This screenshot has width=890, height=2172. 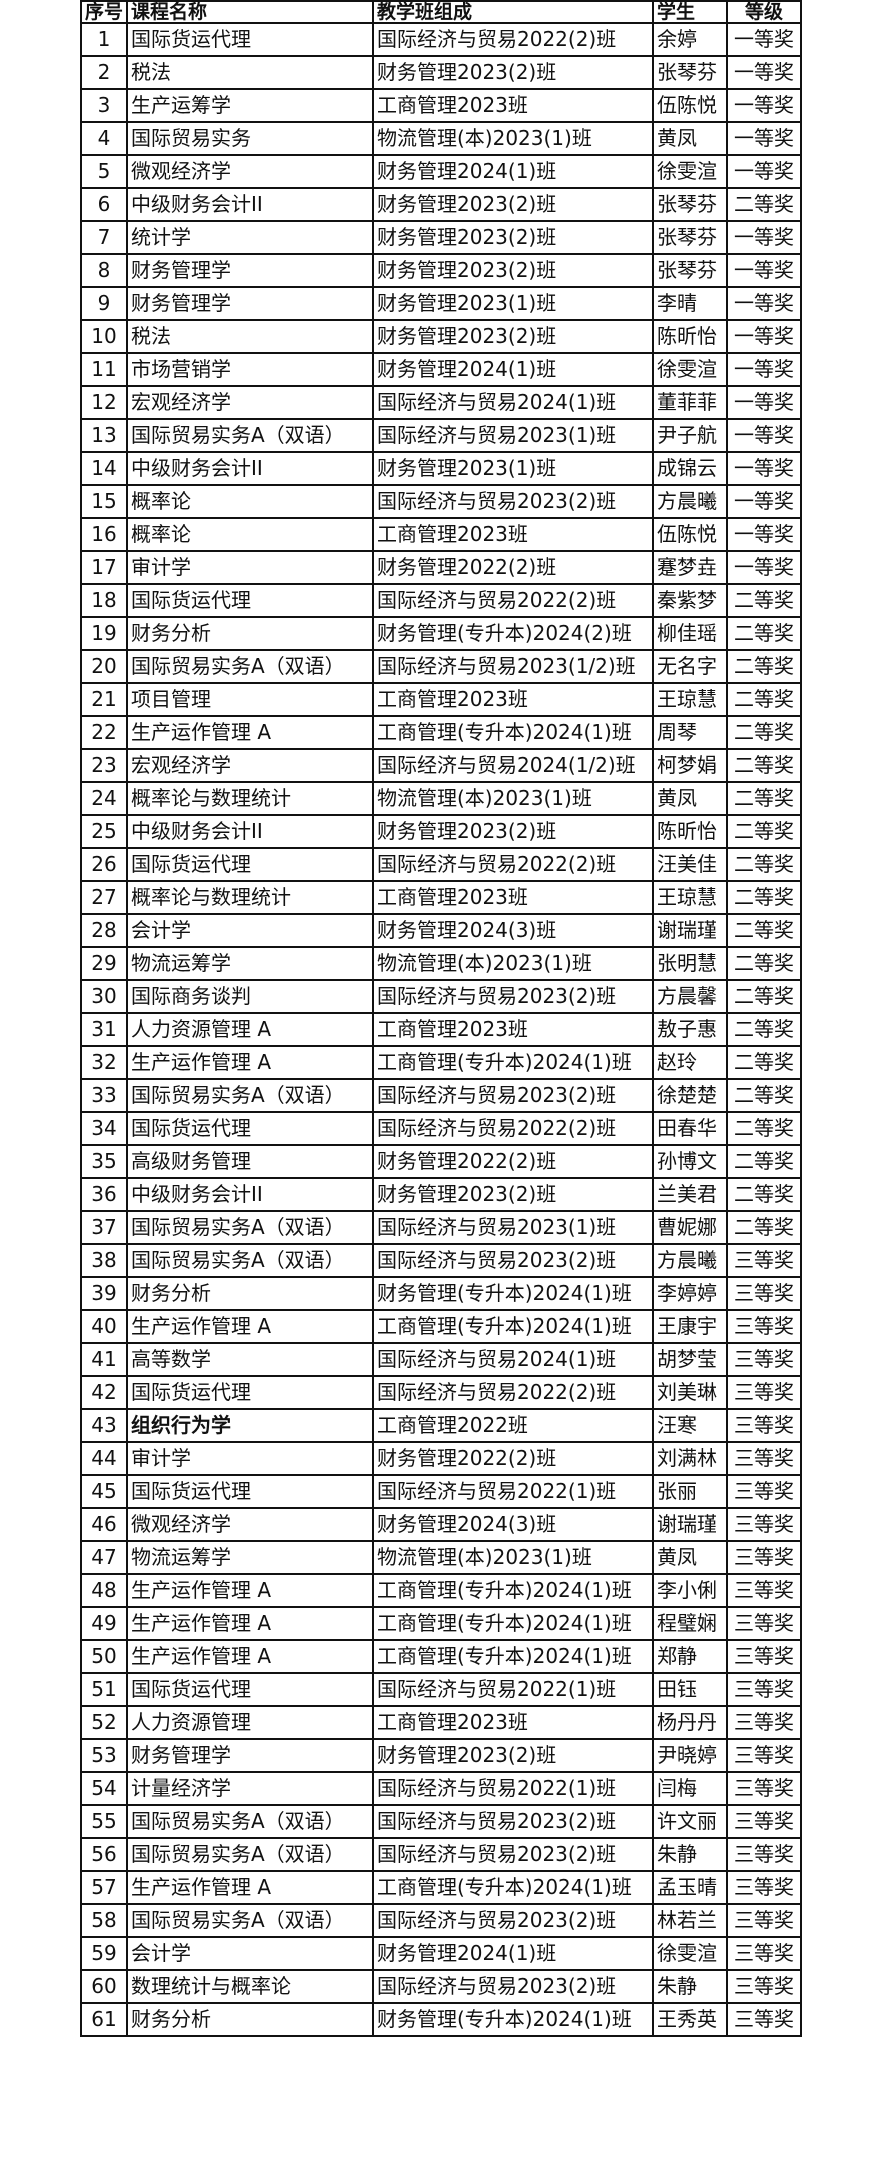 What do you see at coordinates (441, 897) in the screenshot?
I see `table-row: 27 概率论与数理统计 工商管理2023班 王琼慧 二等奖` at bounding box center [441, 897].